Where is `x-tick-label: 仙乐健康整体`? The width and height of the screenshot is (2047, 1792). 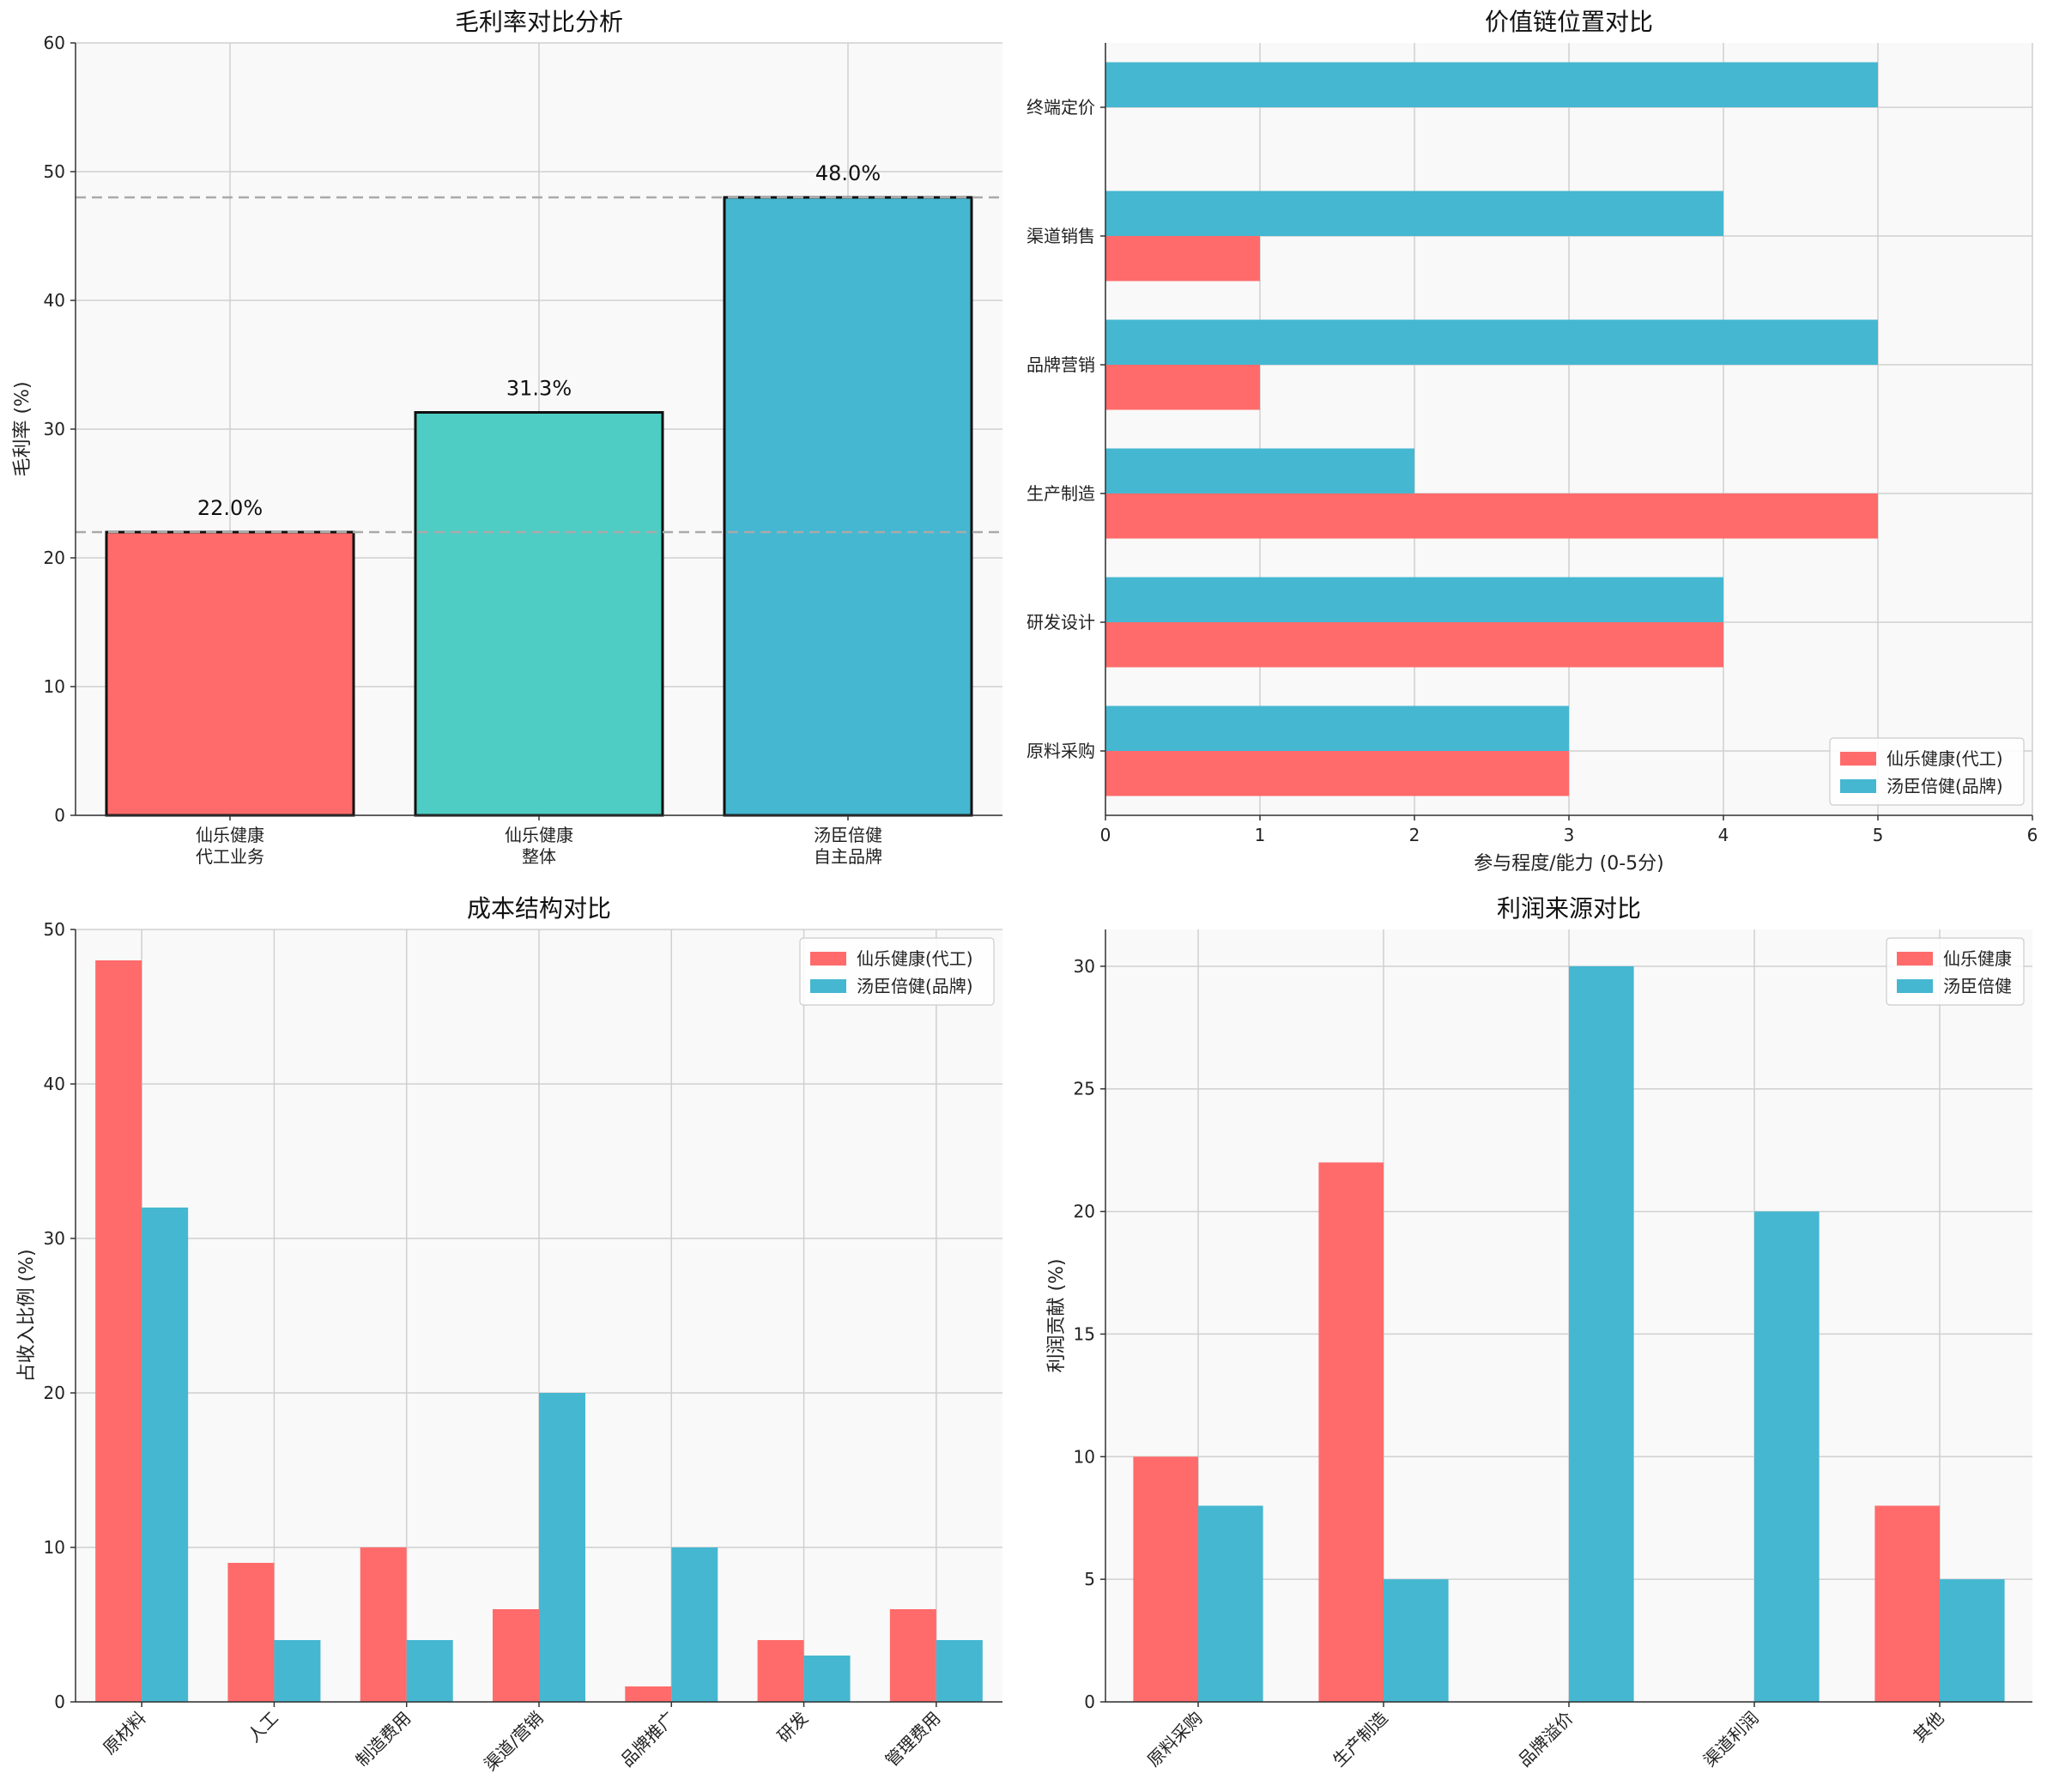
x-tick-label: 仙乐健康整体 is located at coordinates (539, 846).